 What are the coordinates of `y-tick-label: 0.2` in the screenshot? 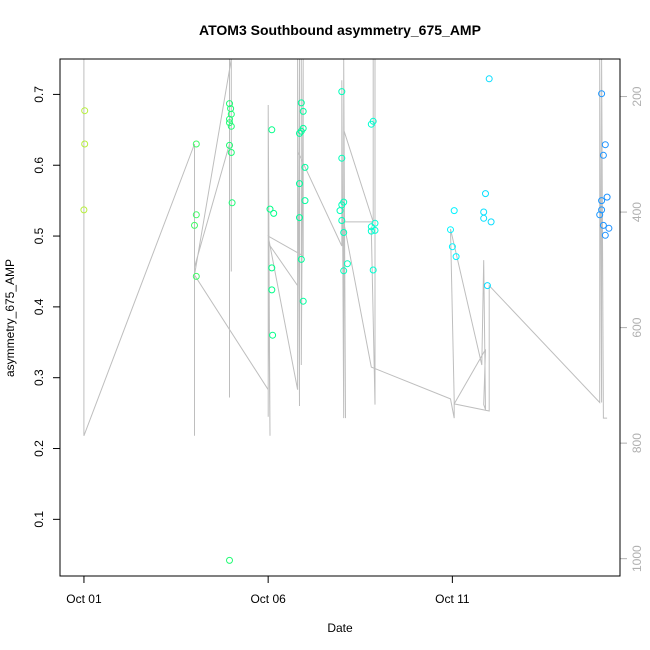 It's located at (39, 448).